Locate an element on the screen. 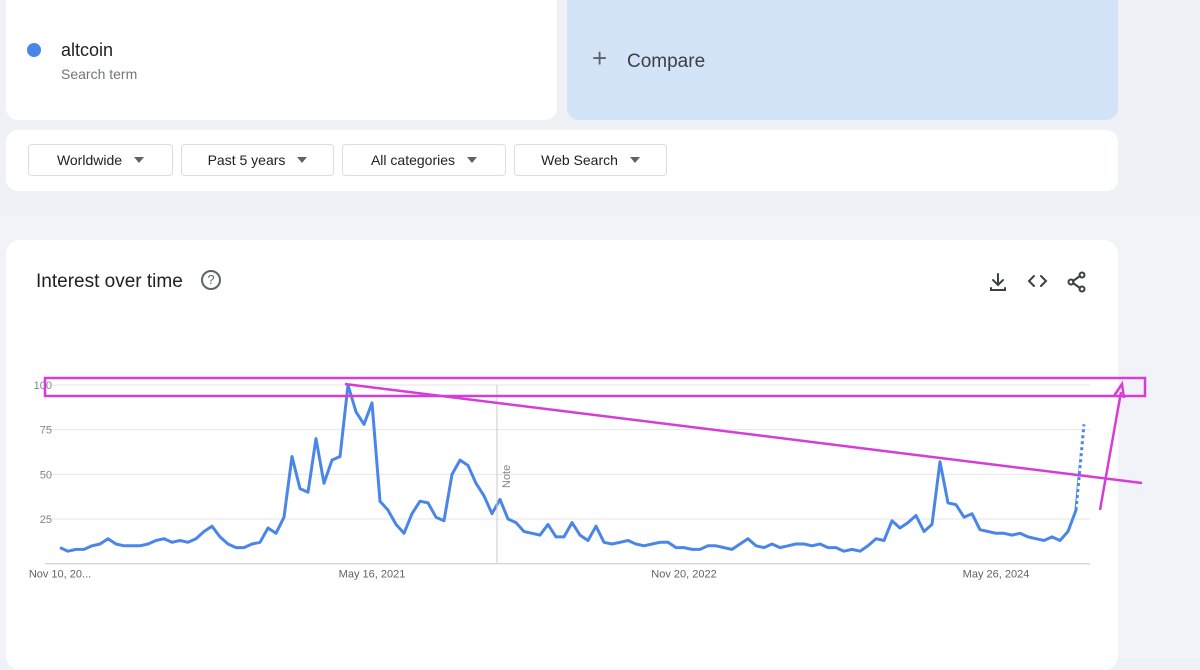  arrow-shaft is located at coordinates (1110, 451).